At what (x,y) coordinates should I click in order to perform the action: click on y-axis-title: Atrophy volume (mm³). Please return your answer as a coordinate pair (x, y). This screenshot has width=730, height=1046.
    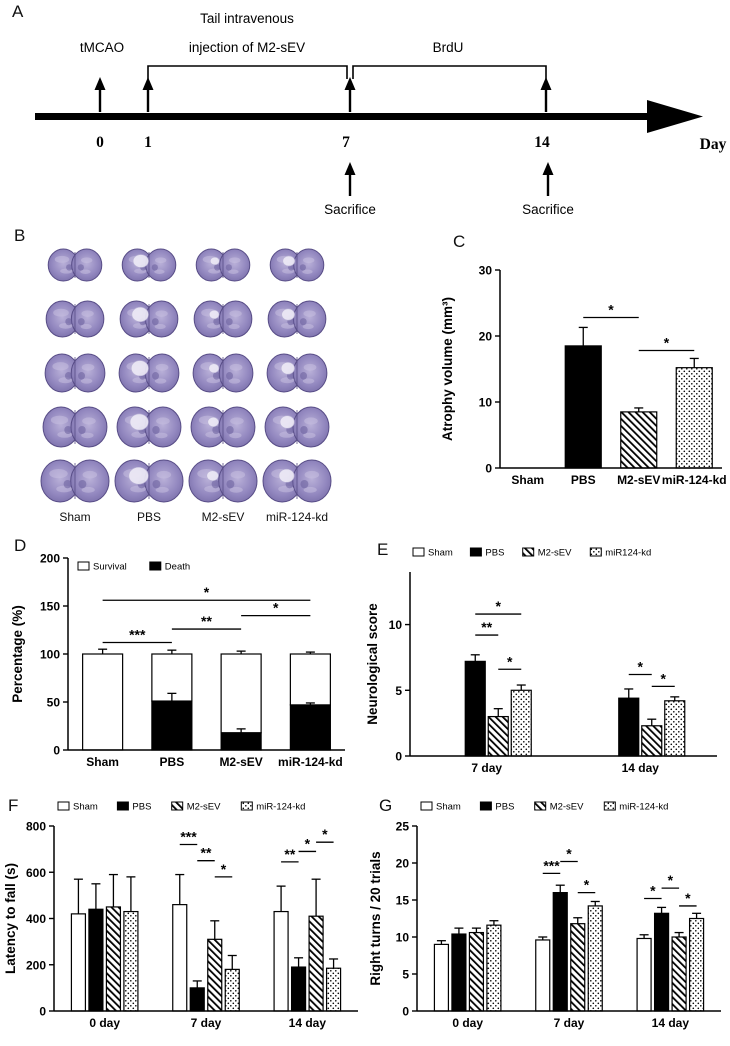
    Looking at the image, I should click on (447, 369).